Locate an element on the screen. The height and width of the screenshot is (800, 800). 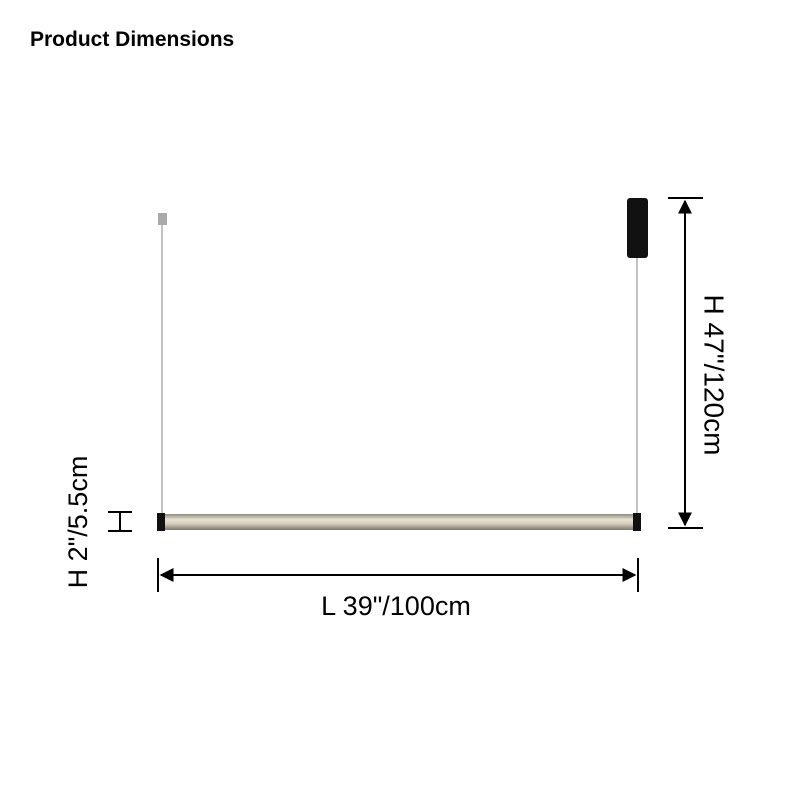
mount is located at coordinates (162, 219).